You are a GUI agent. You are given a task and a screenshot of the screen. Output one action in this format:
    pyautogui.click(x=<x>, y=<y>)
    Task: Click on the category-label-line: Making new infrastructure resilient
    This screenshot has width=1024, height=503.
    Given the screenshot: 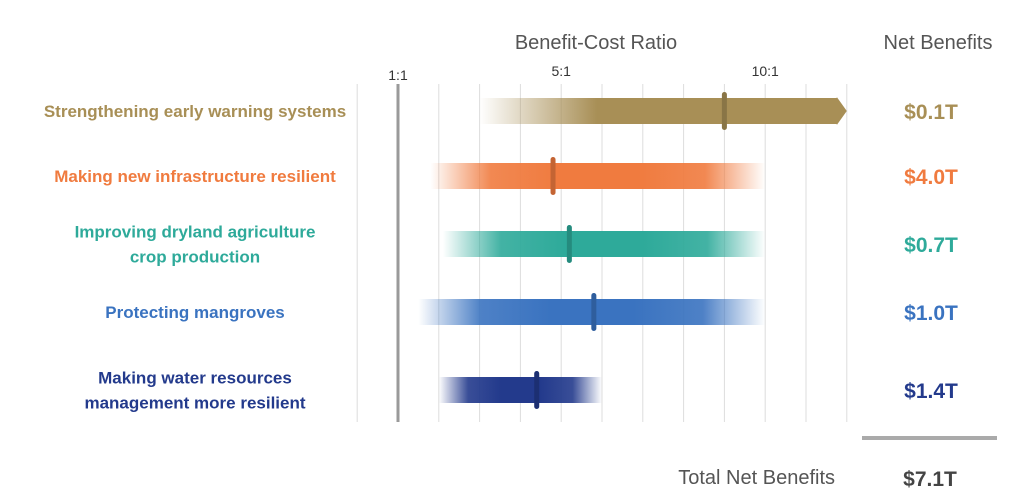 What is the action you would take?
    pyautogui.click(x=195, y=176)
    